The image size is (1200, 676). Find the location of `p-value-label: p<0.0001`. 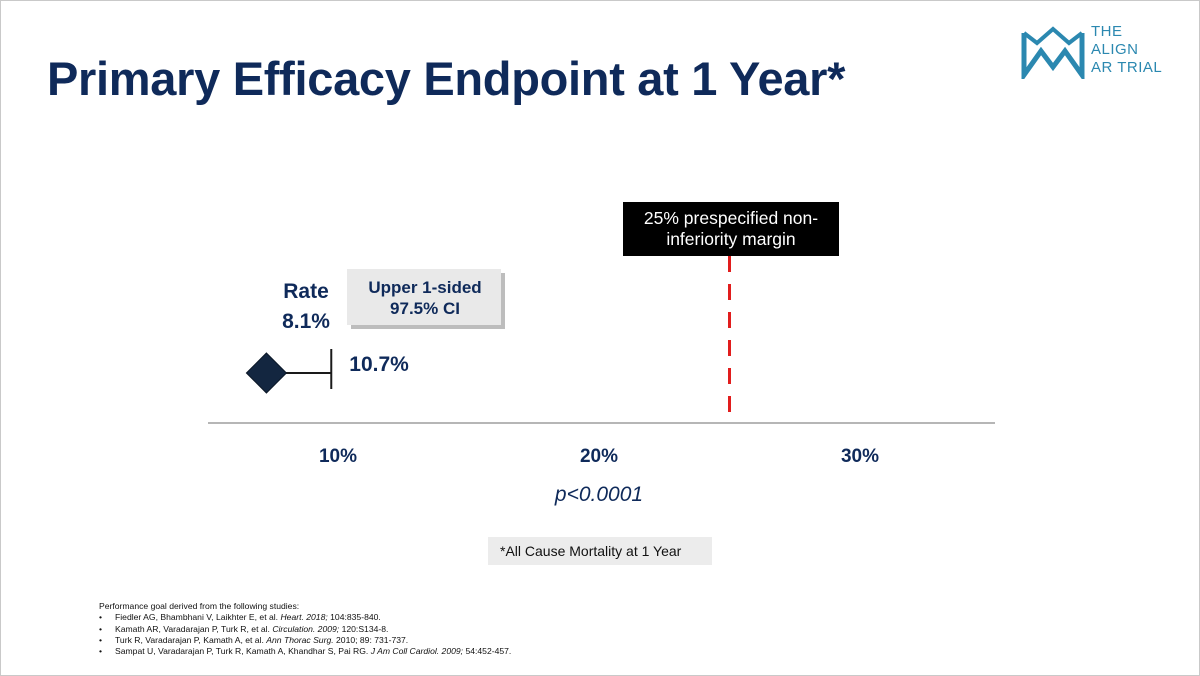

p-value-label: p<0.0001 is located at coordinates (598, 494).